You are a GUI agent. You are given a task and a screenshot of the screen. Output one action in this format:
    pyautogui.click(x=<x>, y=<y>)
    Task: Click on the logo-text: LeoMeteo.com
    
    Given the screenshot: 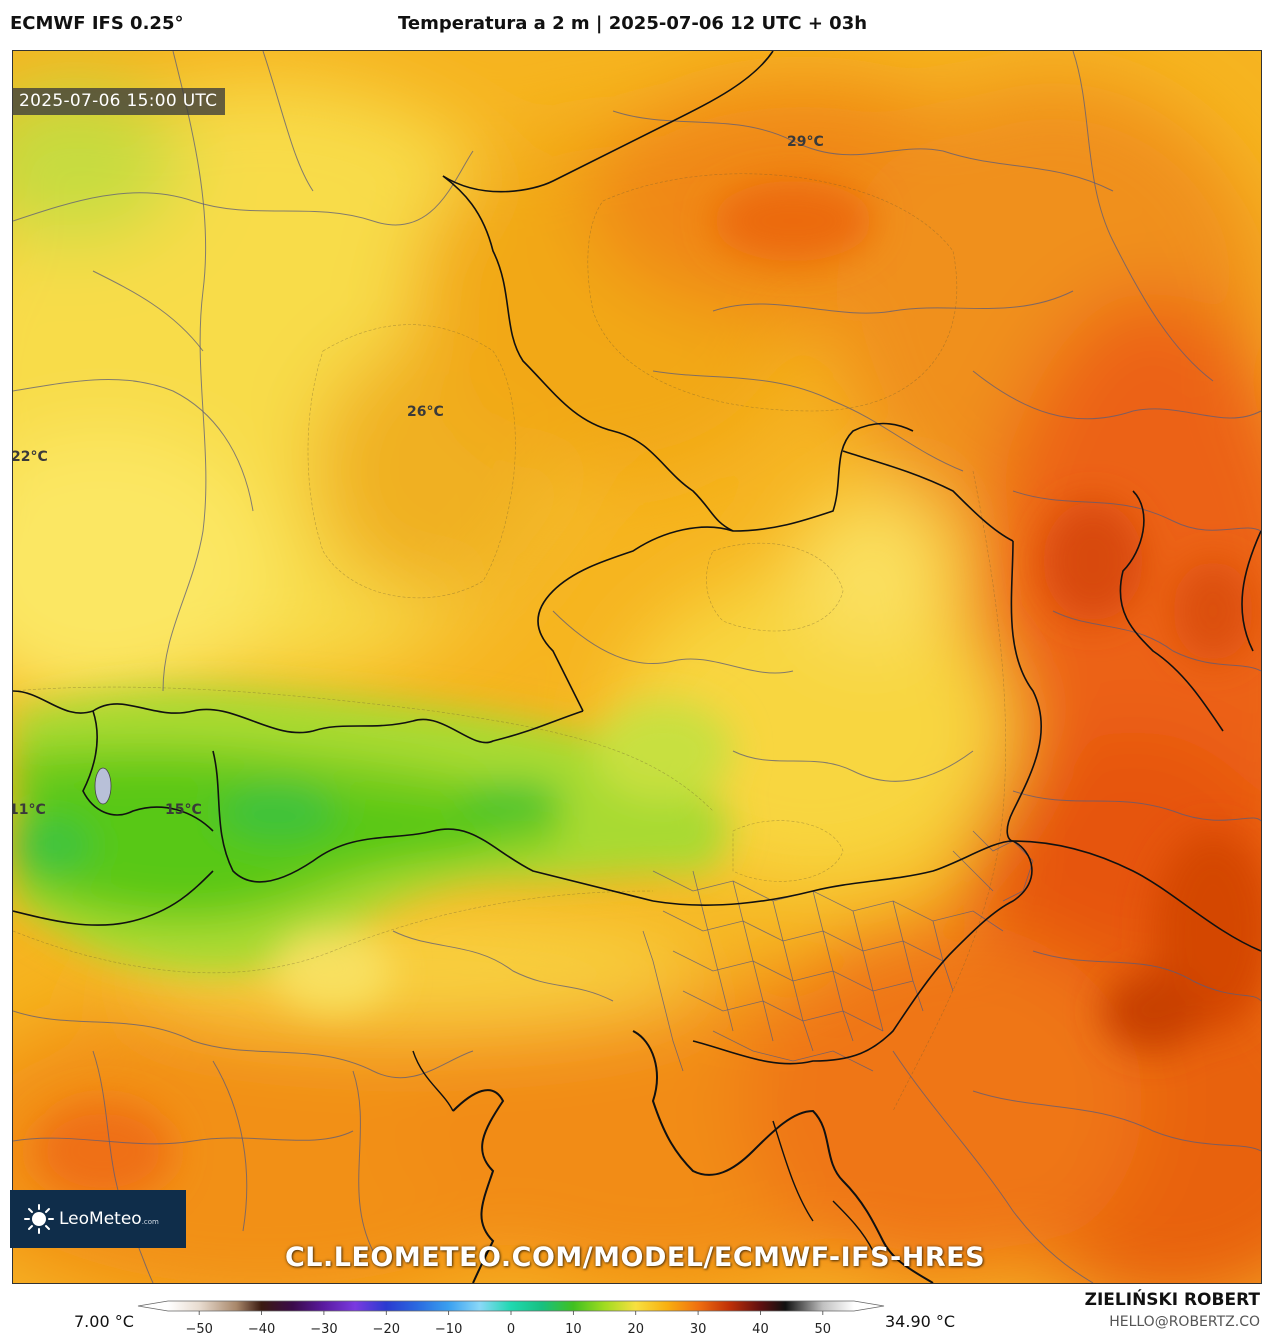 What is the action you would take?
    pyautogui.click(x=109, y=1219)
    